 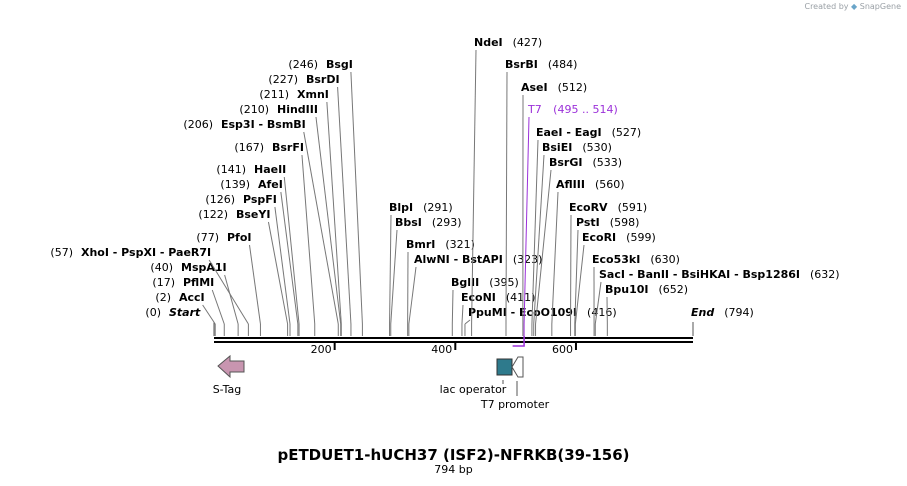 What do you see at coordinates (249, 147) in the screenshot?
I see `site-pos-bsrfi: (167)` at bounding box center [249, 147].